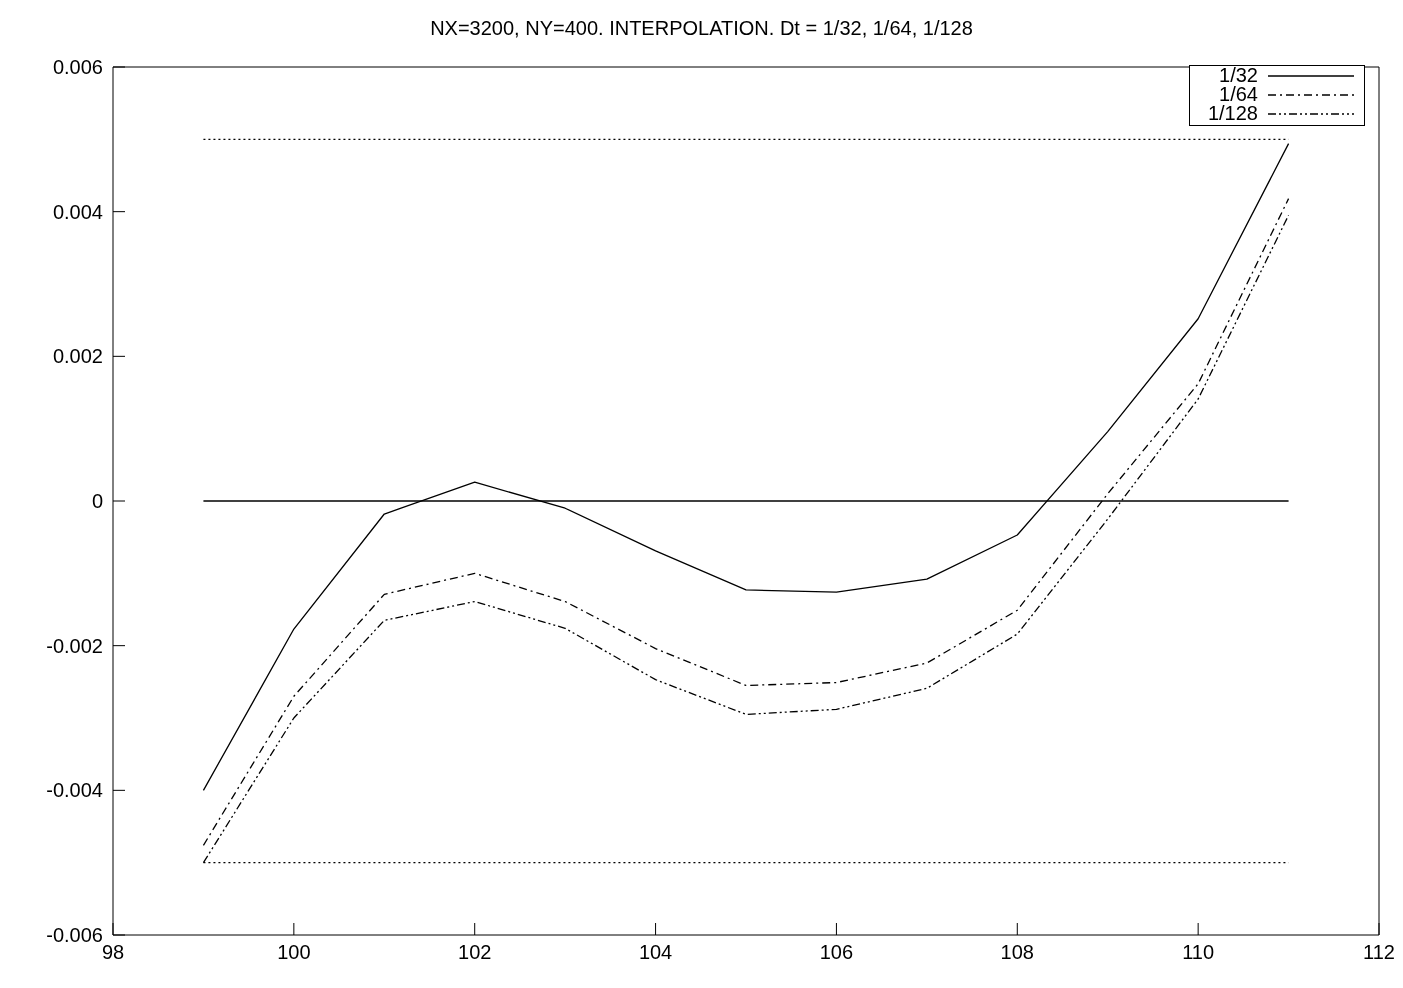 Image resolution: width=1403 pixels, height=988 pixels. I want to click on chart-title: NX=3200, NY=400. INTERPOLATION. Dt = 1/32, 1/64, 1/128, so click(701, 28).